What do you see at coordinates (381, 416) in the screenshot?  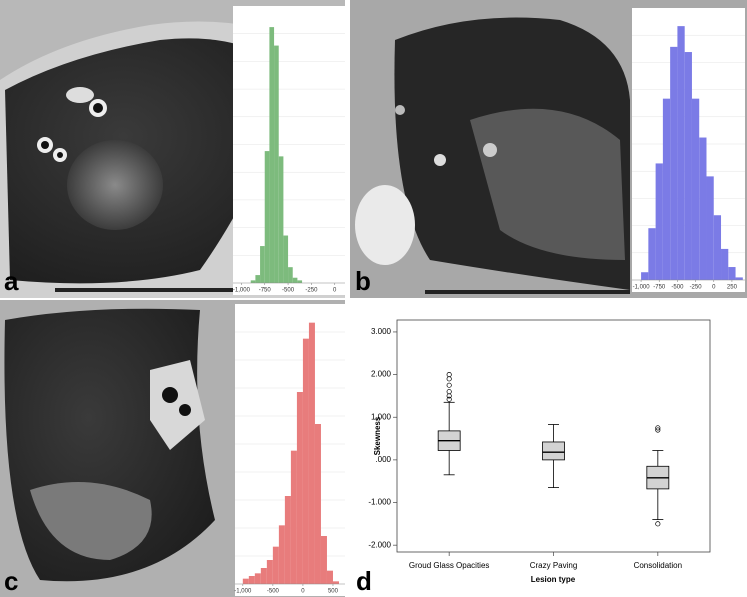 I see `y-tick-label: 1.000` at bounding box center [381, 416].